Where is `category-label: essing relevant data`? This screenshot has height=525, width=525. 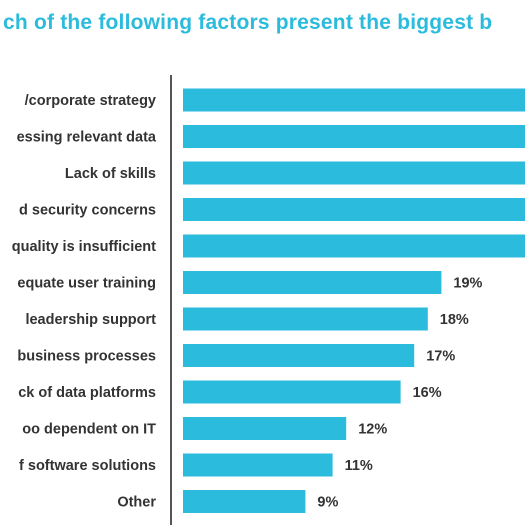 category-label: essing relevant data is located at coordinates (87, 138).